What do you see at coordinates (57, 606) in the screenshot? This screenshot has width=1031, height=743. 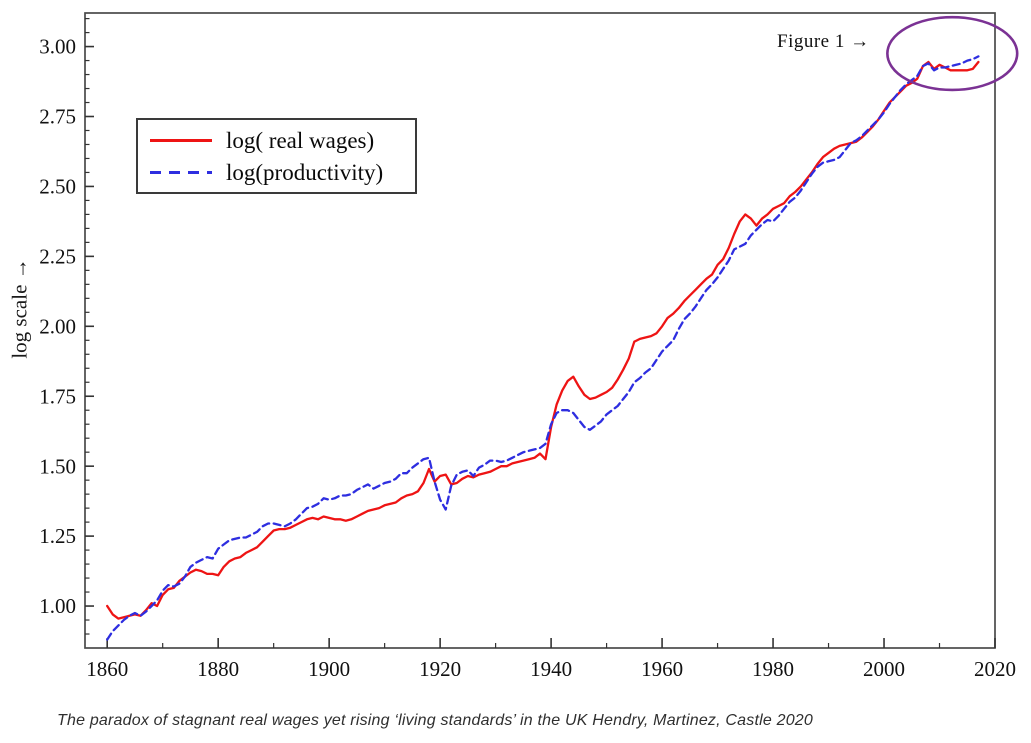 I see `y-tick-label: 1.00` at bounding box center [57, 606].